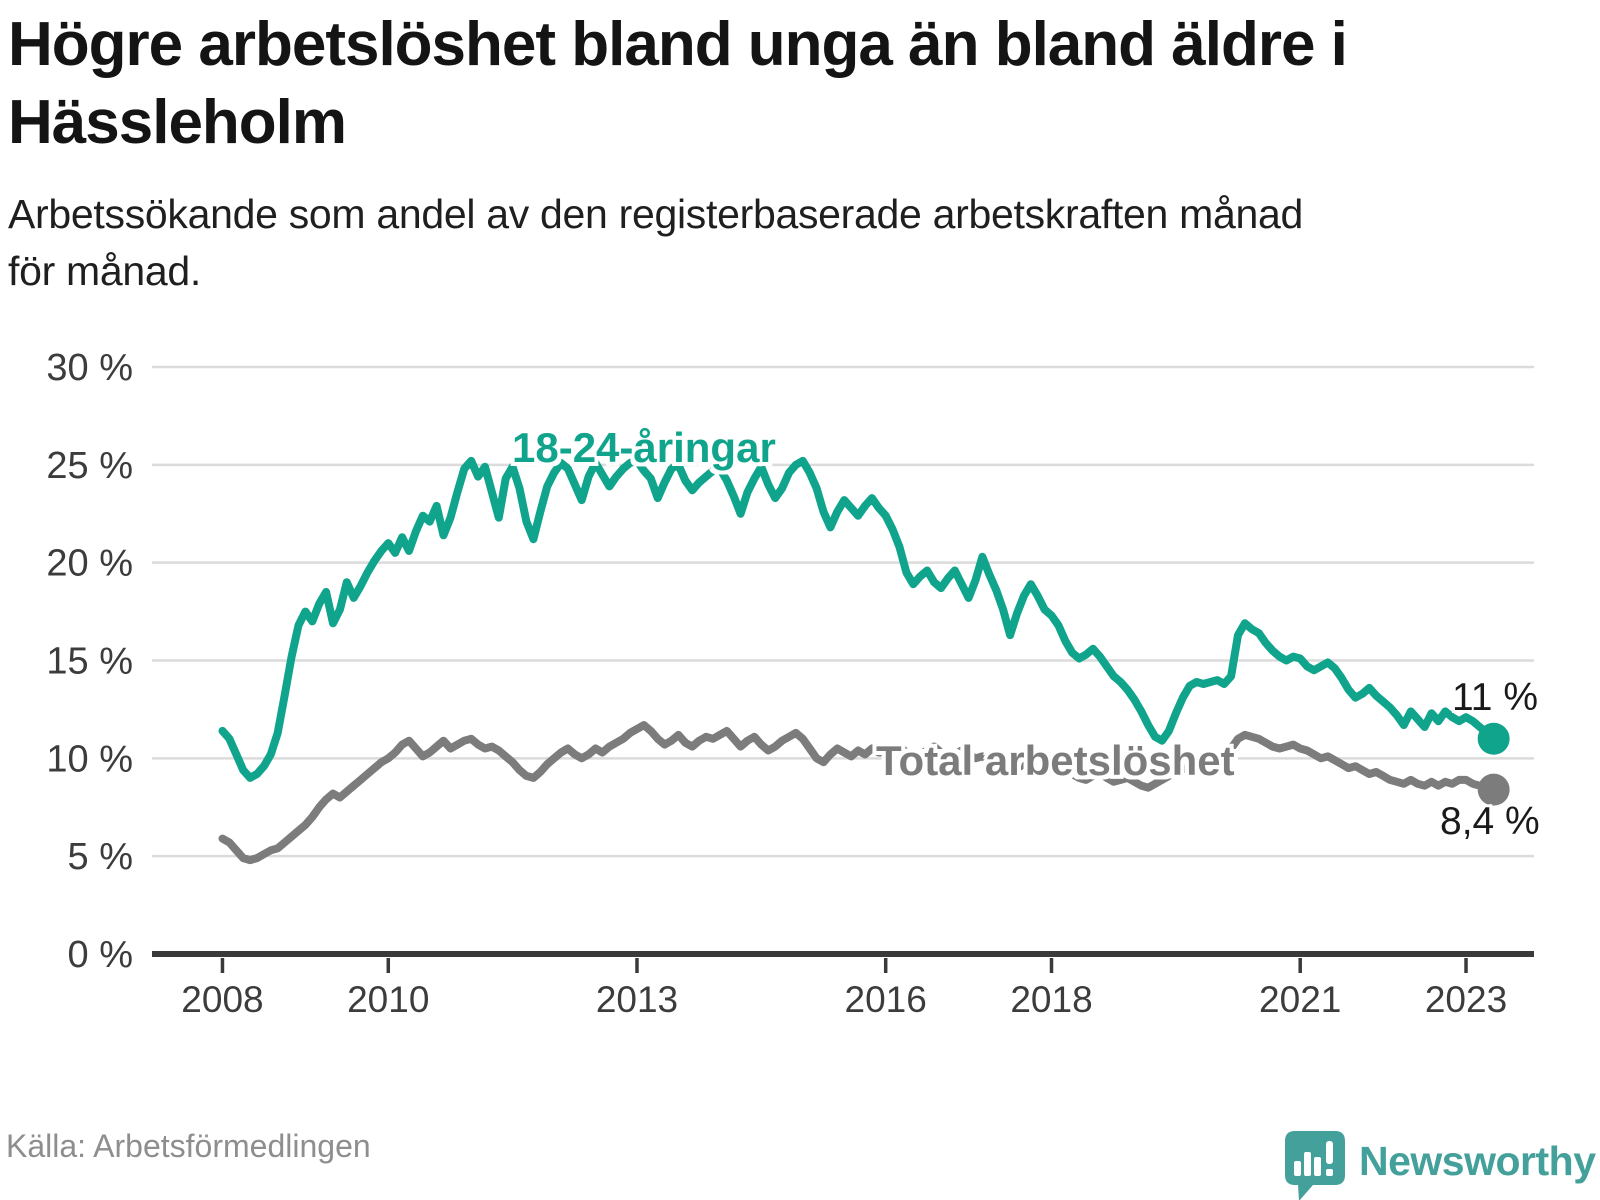 This screenshot has height=1200, width=1600. I want to click on newsworthy-logo: Newsworthy, so click(1440, 1165).